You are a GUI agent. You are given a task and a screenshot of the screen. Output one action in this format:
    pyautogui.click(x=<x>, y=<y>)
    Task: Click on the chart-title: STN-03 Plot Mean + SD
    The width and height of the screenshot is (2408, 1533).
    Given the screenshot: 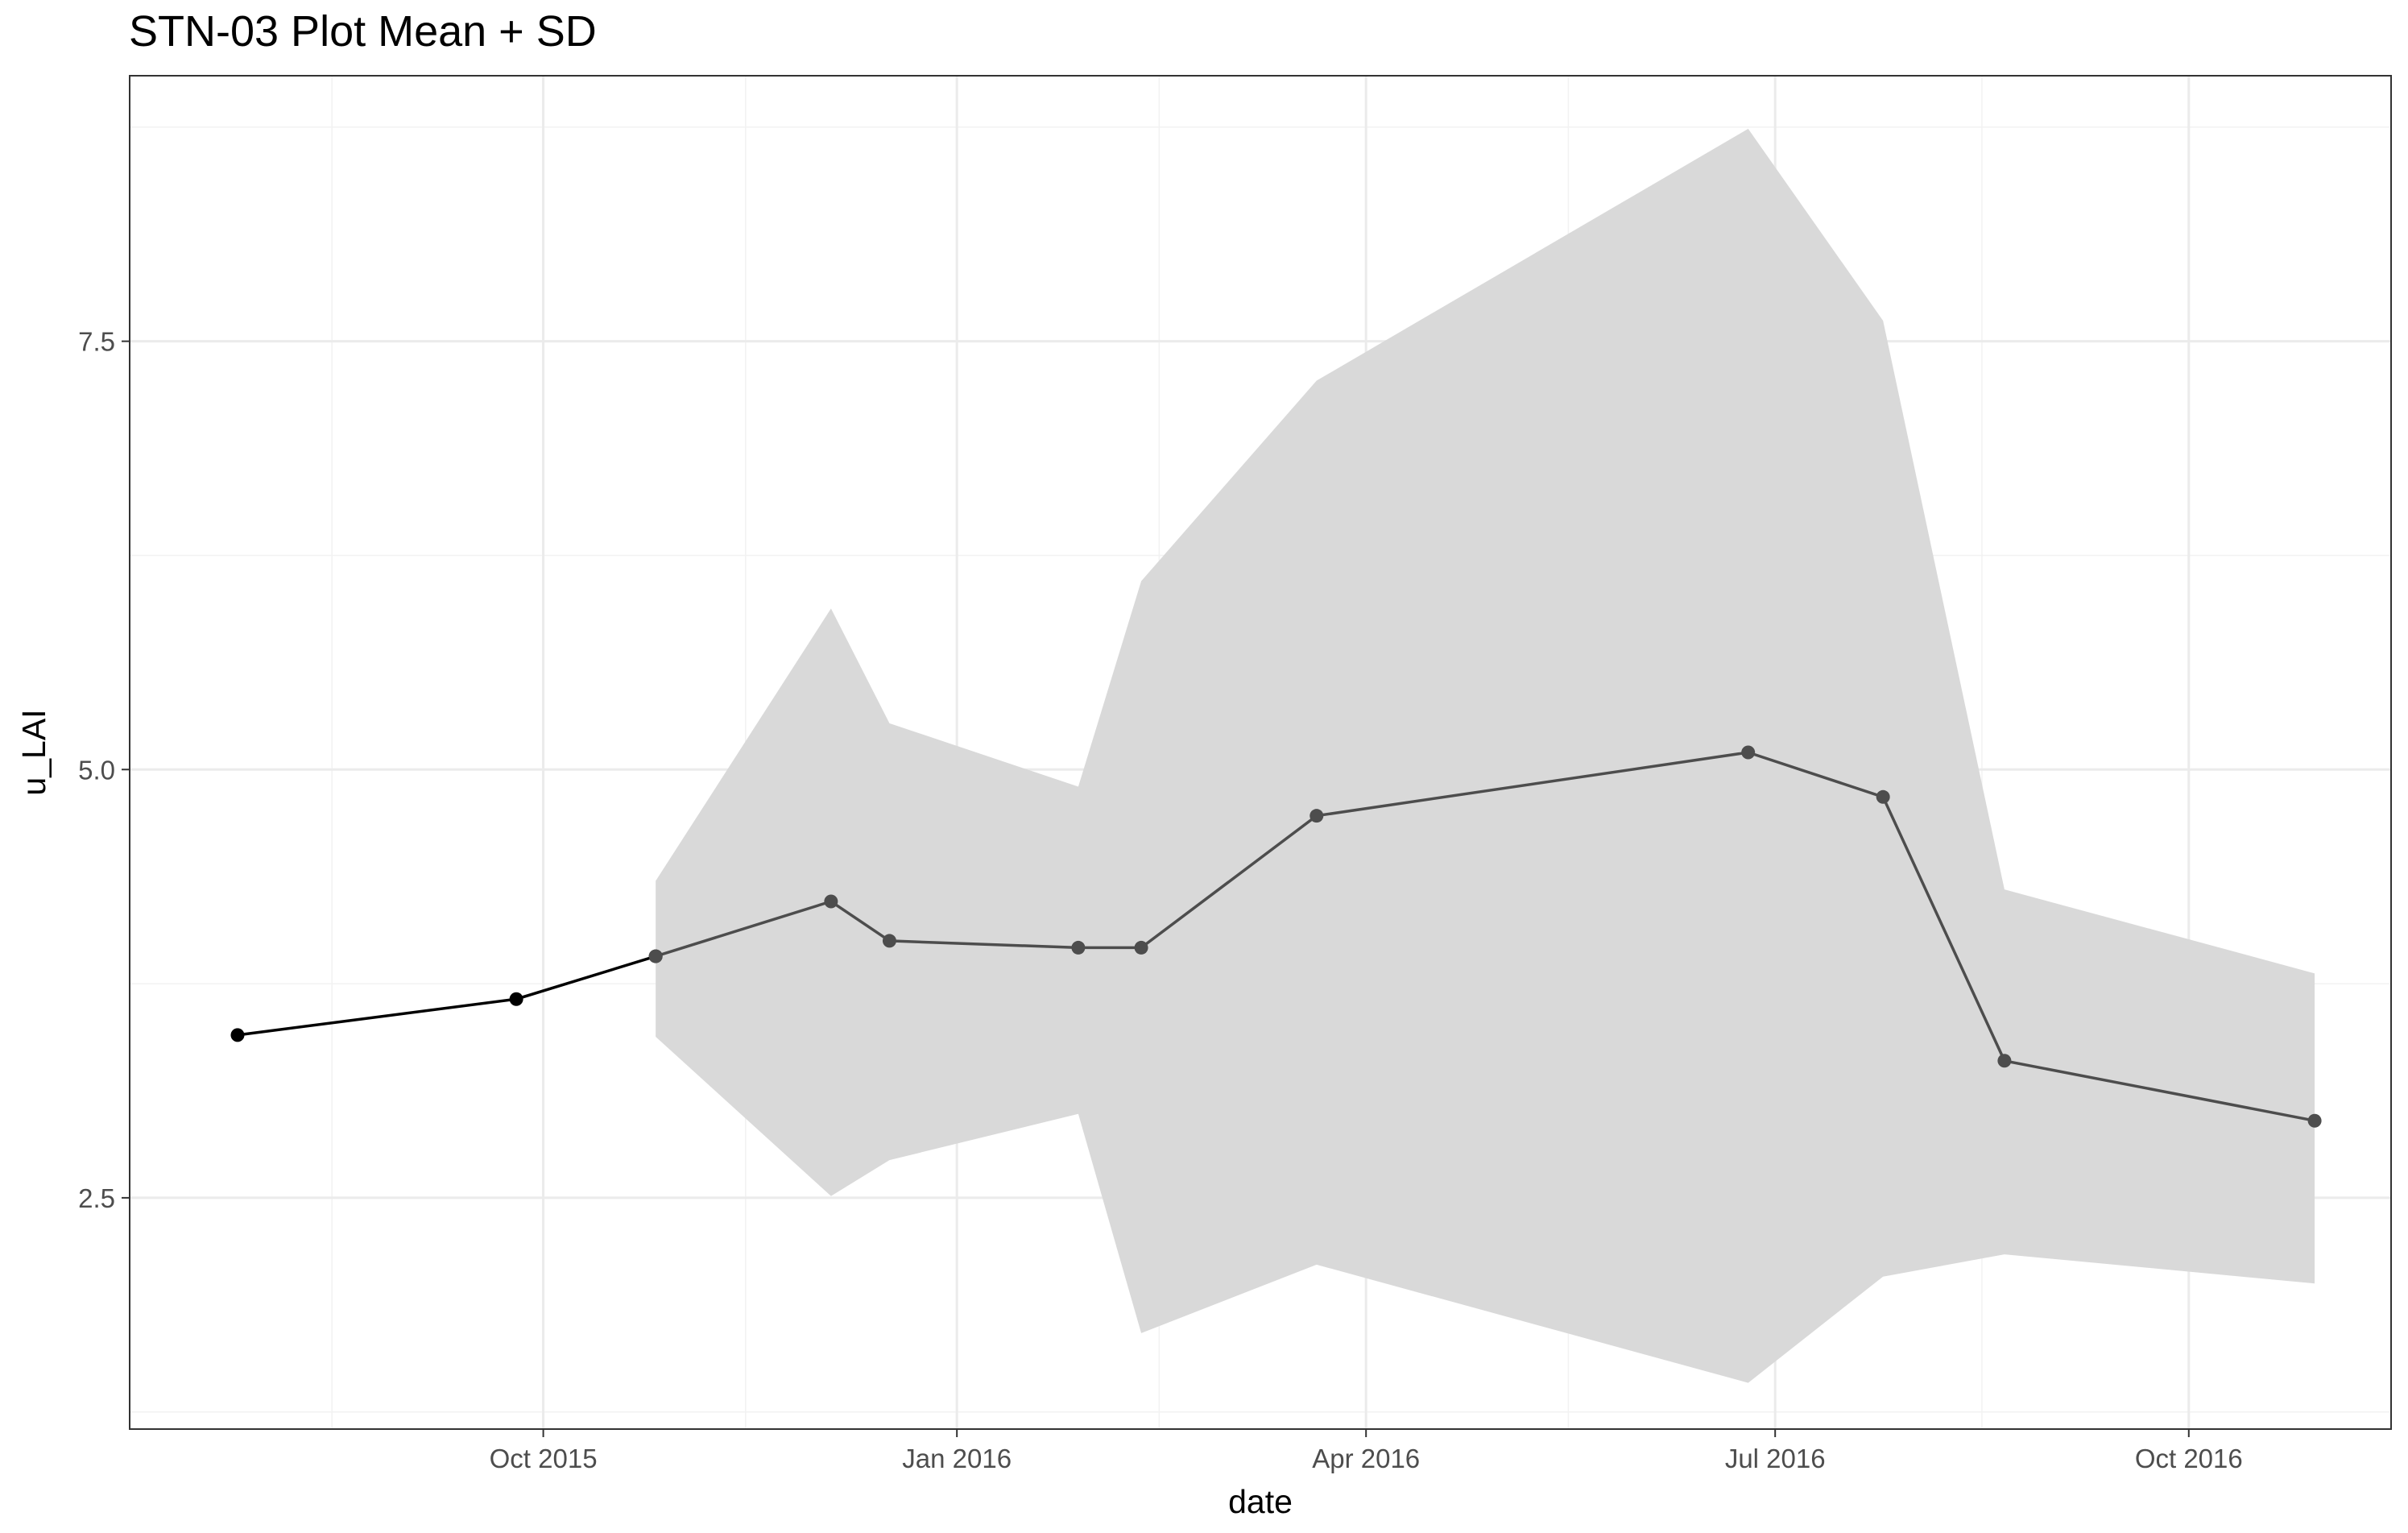 What is the action you would take?
    pyautogui.click(x=363, y=32)
    